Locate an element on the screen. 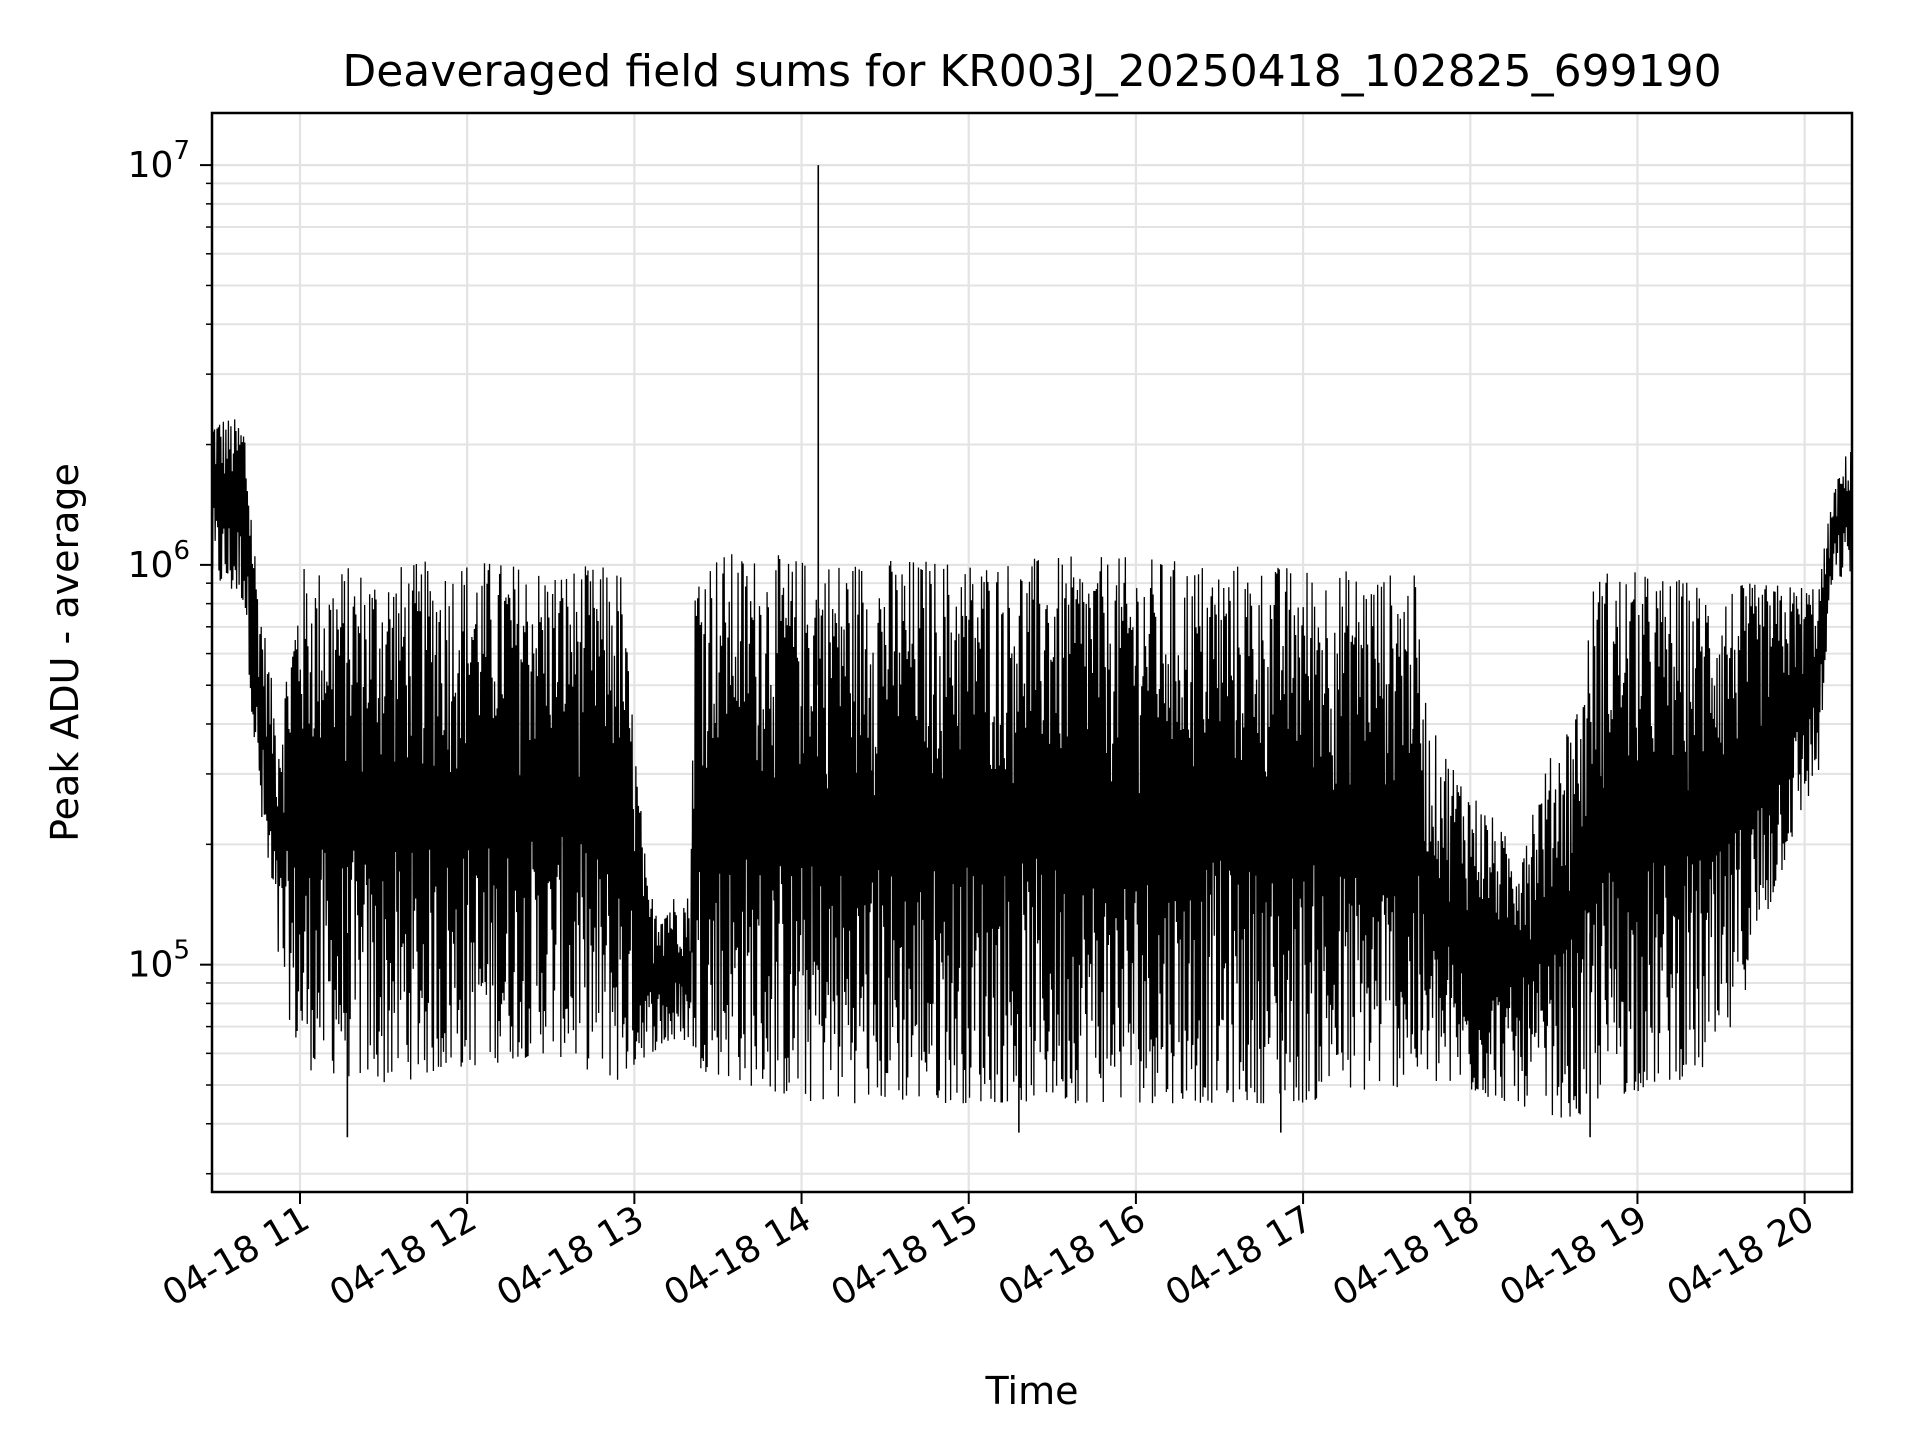 This screenshot has width=1920, height=1440. y-tick-label: 10⁵ is located at coordinates (159, 961).